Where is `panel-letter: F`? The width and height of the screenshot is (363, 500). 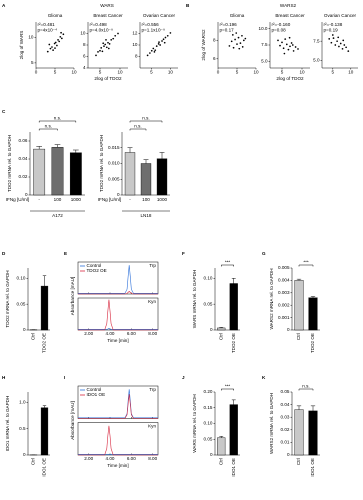
panel-letter: F is located at coordinates (183, 253).